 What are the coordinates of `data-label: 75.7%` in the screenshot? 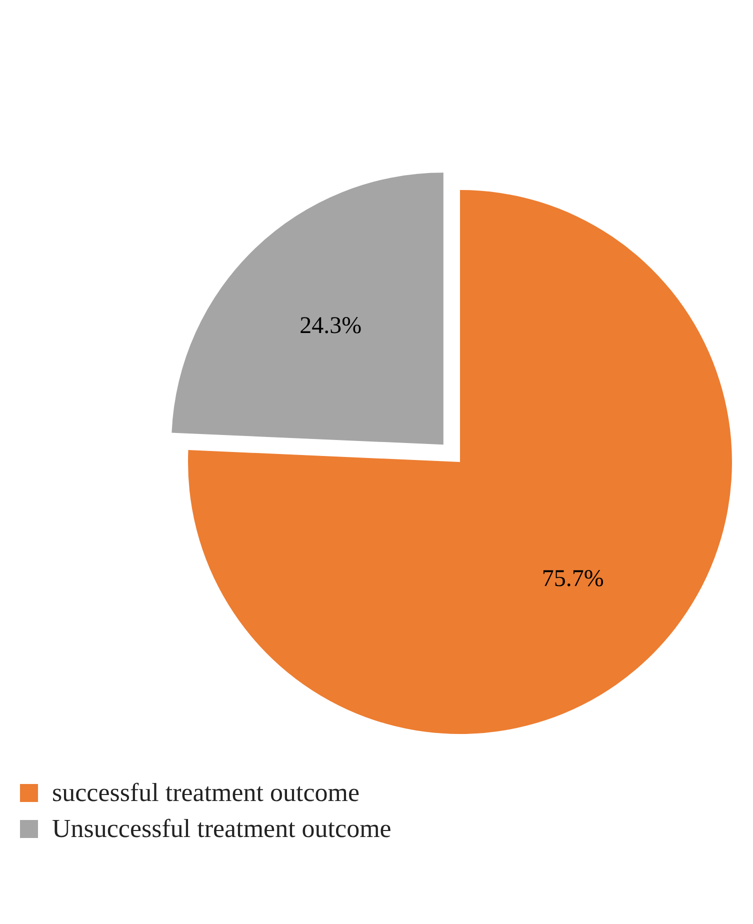 It's located at (573, 579).